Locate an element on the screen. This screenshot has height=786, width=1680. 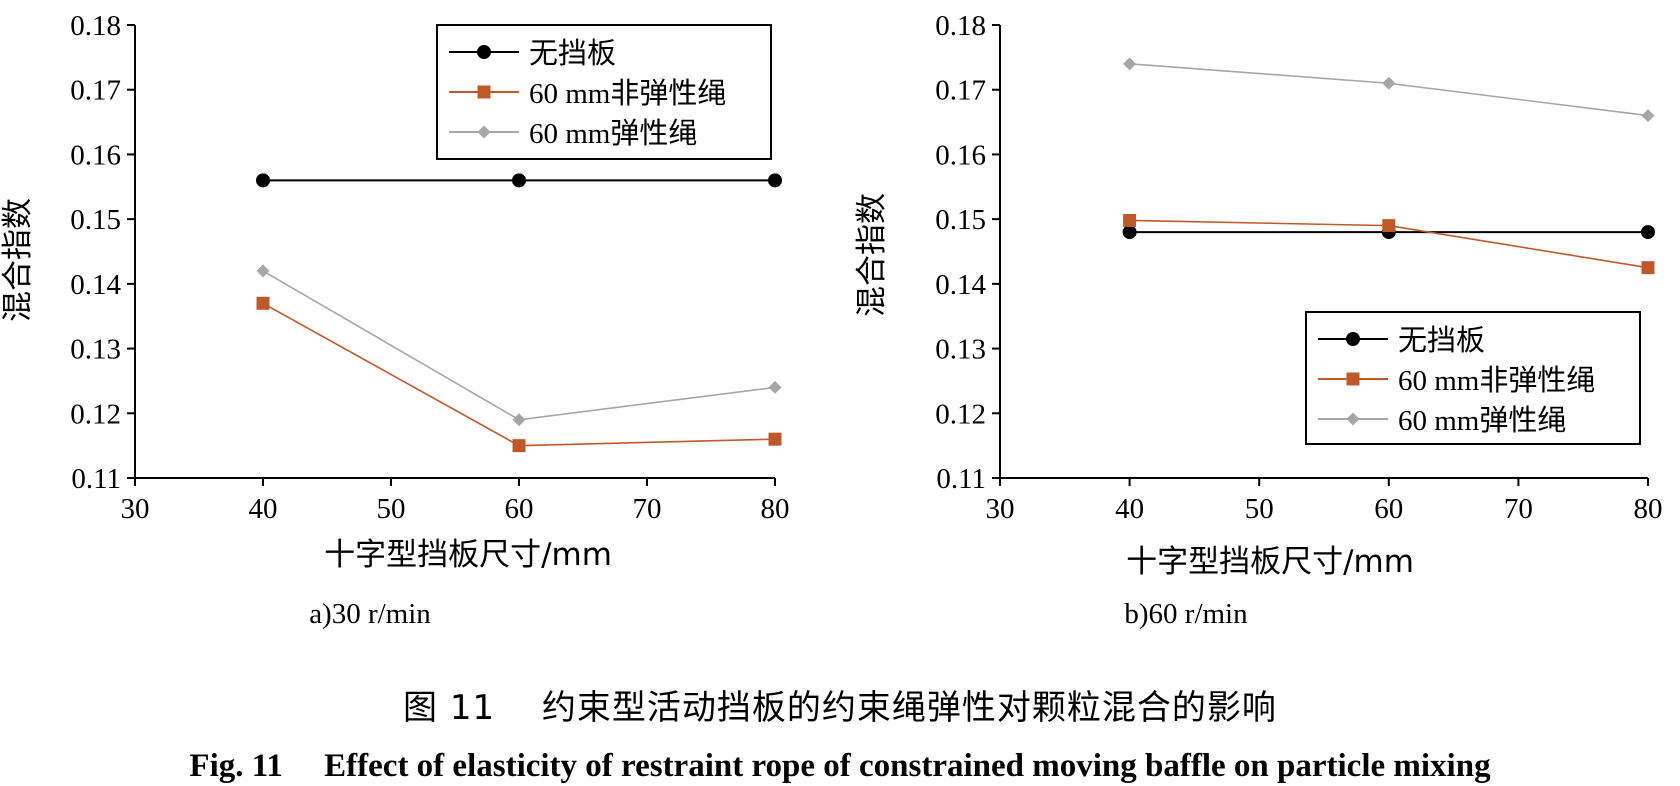
panel-b-label: b)60 r/min is located at coordinates (1186, 614).